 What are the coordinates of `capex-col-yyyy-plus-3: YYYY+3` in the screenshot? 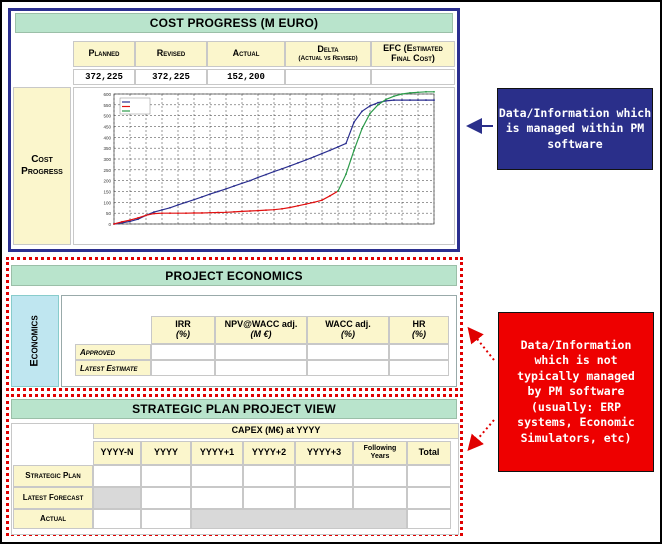 It's located at (324, 453).